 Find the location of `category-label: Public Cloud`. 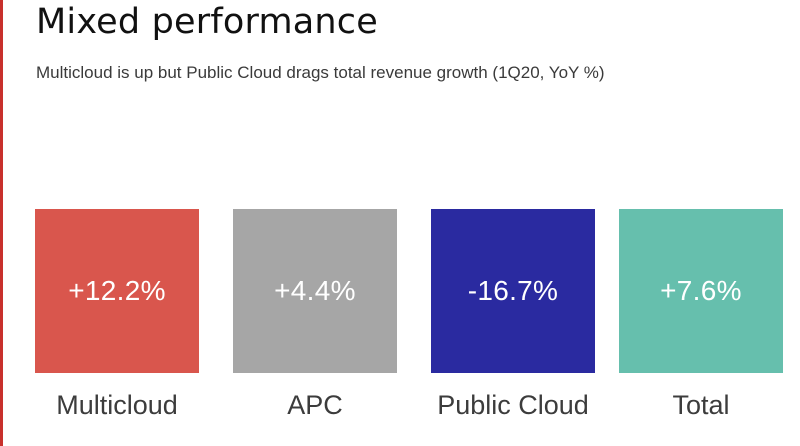

category-label: Public Cloud is located at coordinates (513, 405).